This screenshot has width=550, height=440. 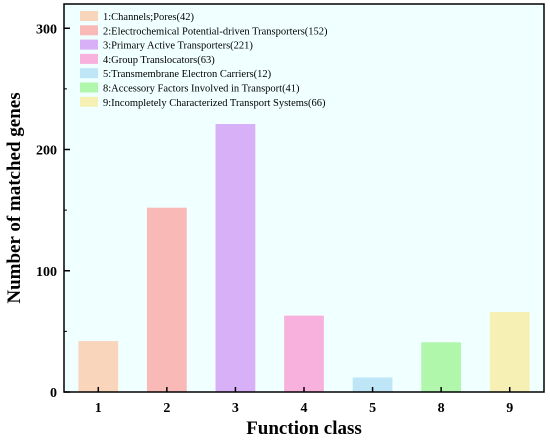 I want to click on x-tick-label: 5, so click(x=372, y=408).